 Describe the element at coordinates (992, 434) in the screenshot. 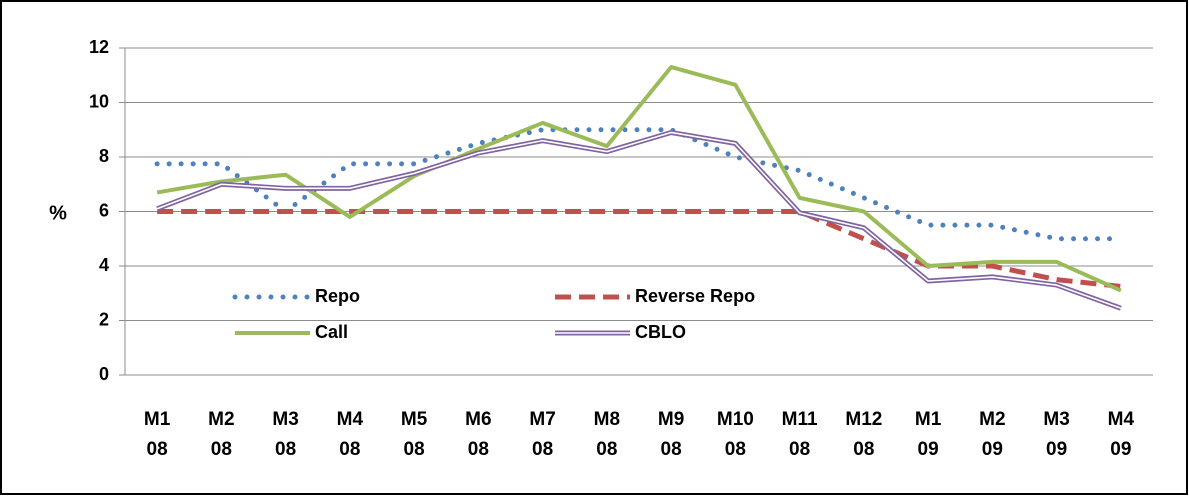

I see `x-tick-label: M2 09` at that location.